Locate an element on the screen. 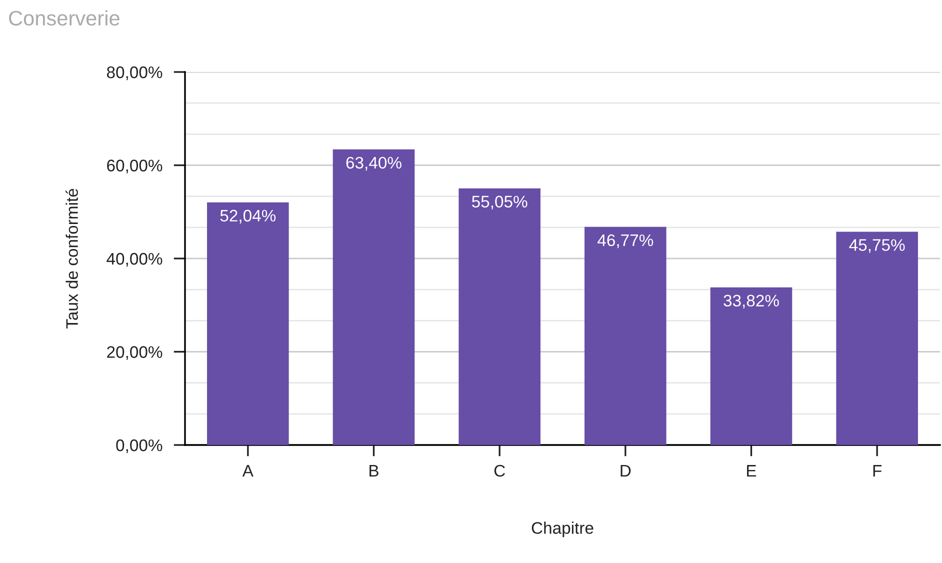  data-label: 46,77% is located at coordinates (626, 241).